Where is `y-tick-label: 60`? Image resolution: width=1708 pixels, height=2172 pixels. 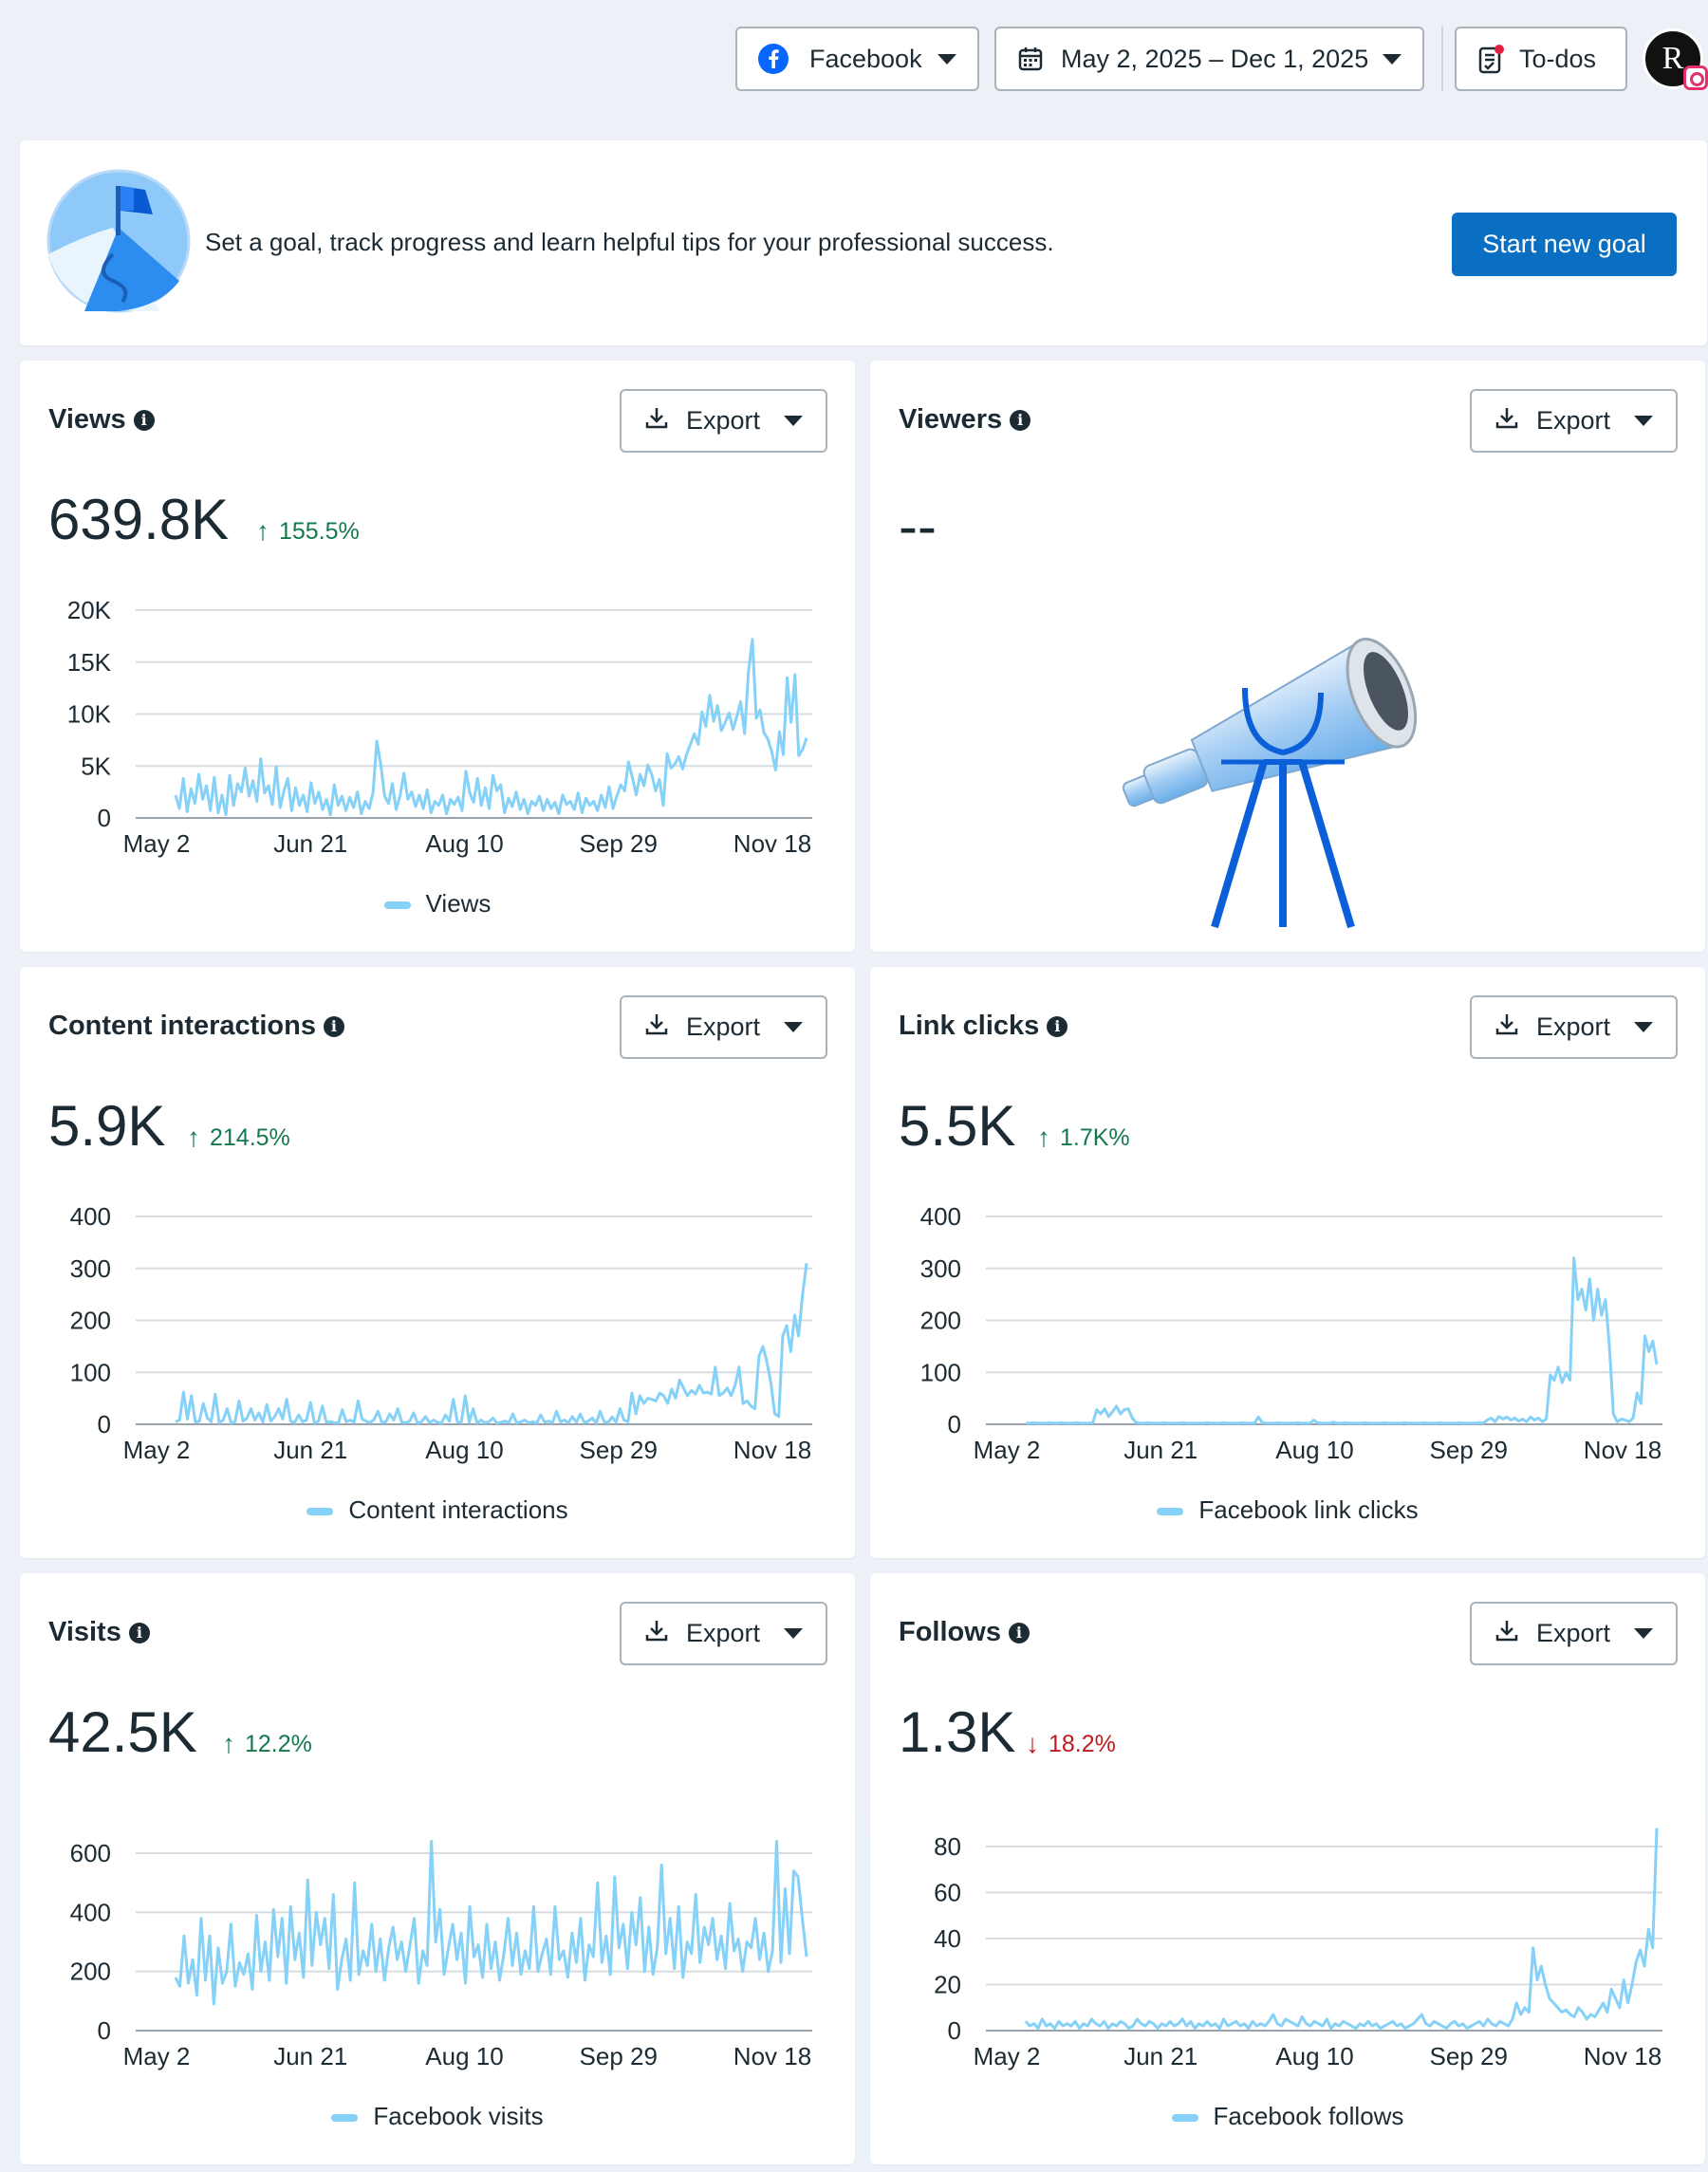 y-tick-label: 60 is located at coordinates (948, 1893).